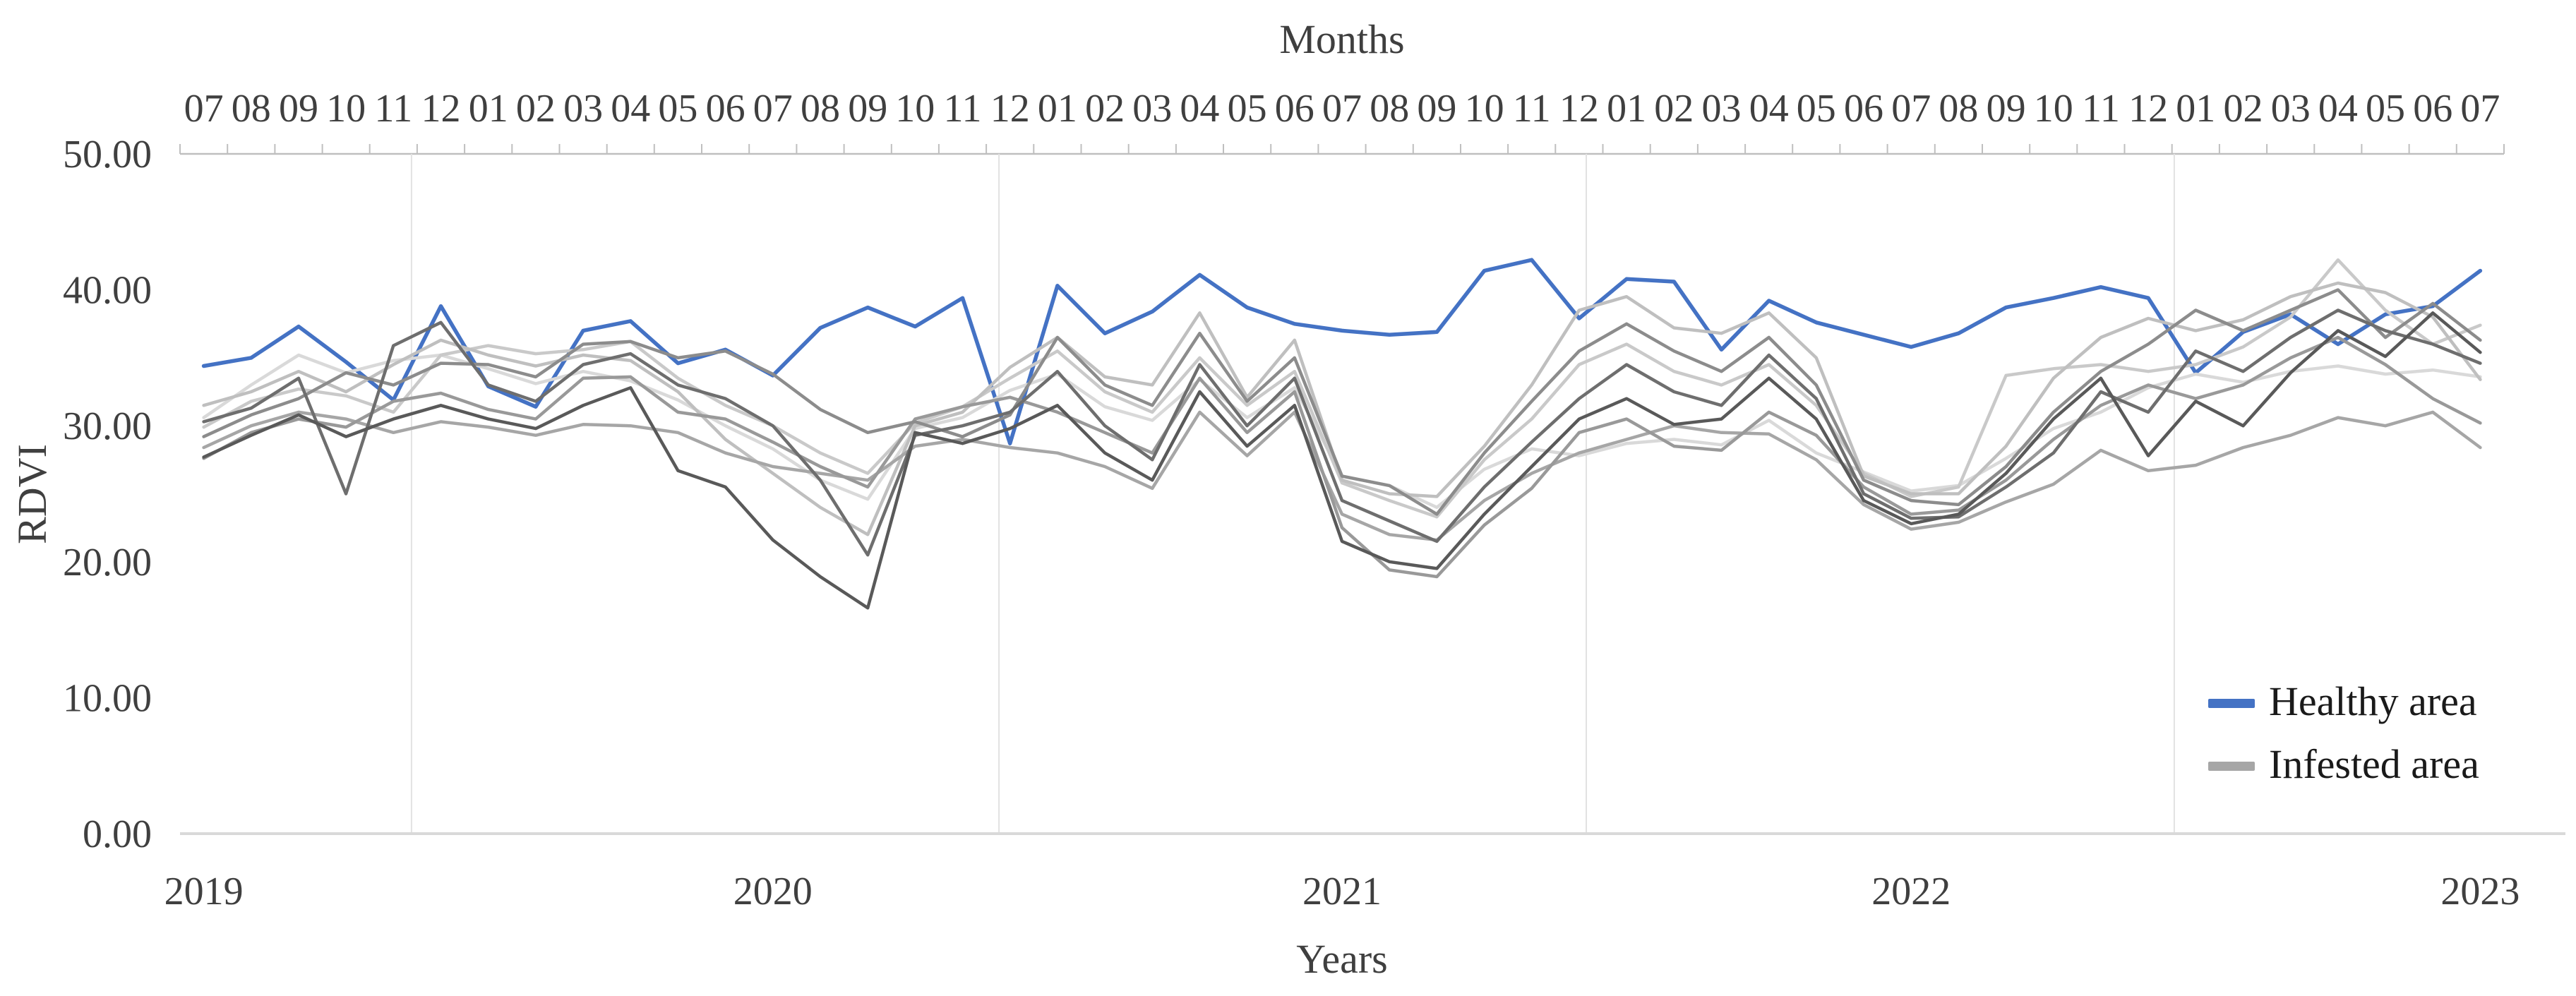 This screenshot has width=2576, height=996. I want to click on year-tick-label: 2020, so click(773, 892).